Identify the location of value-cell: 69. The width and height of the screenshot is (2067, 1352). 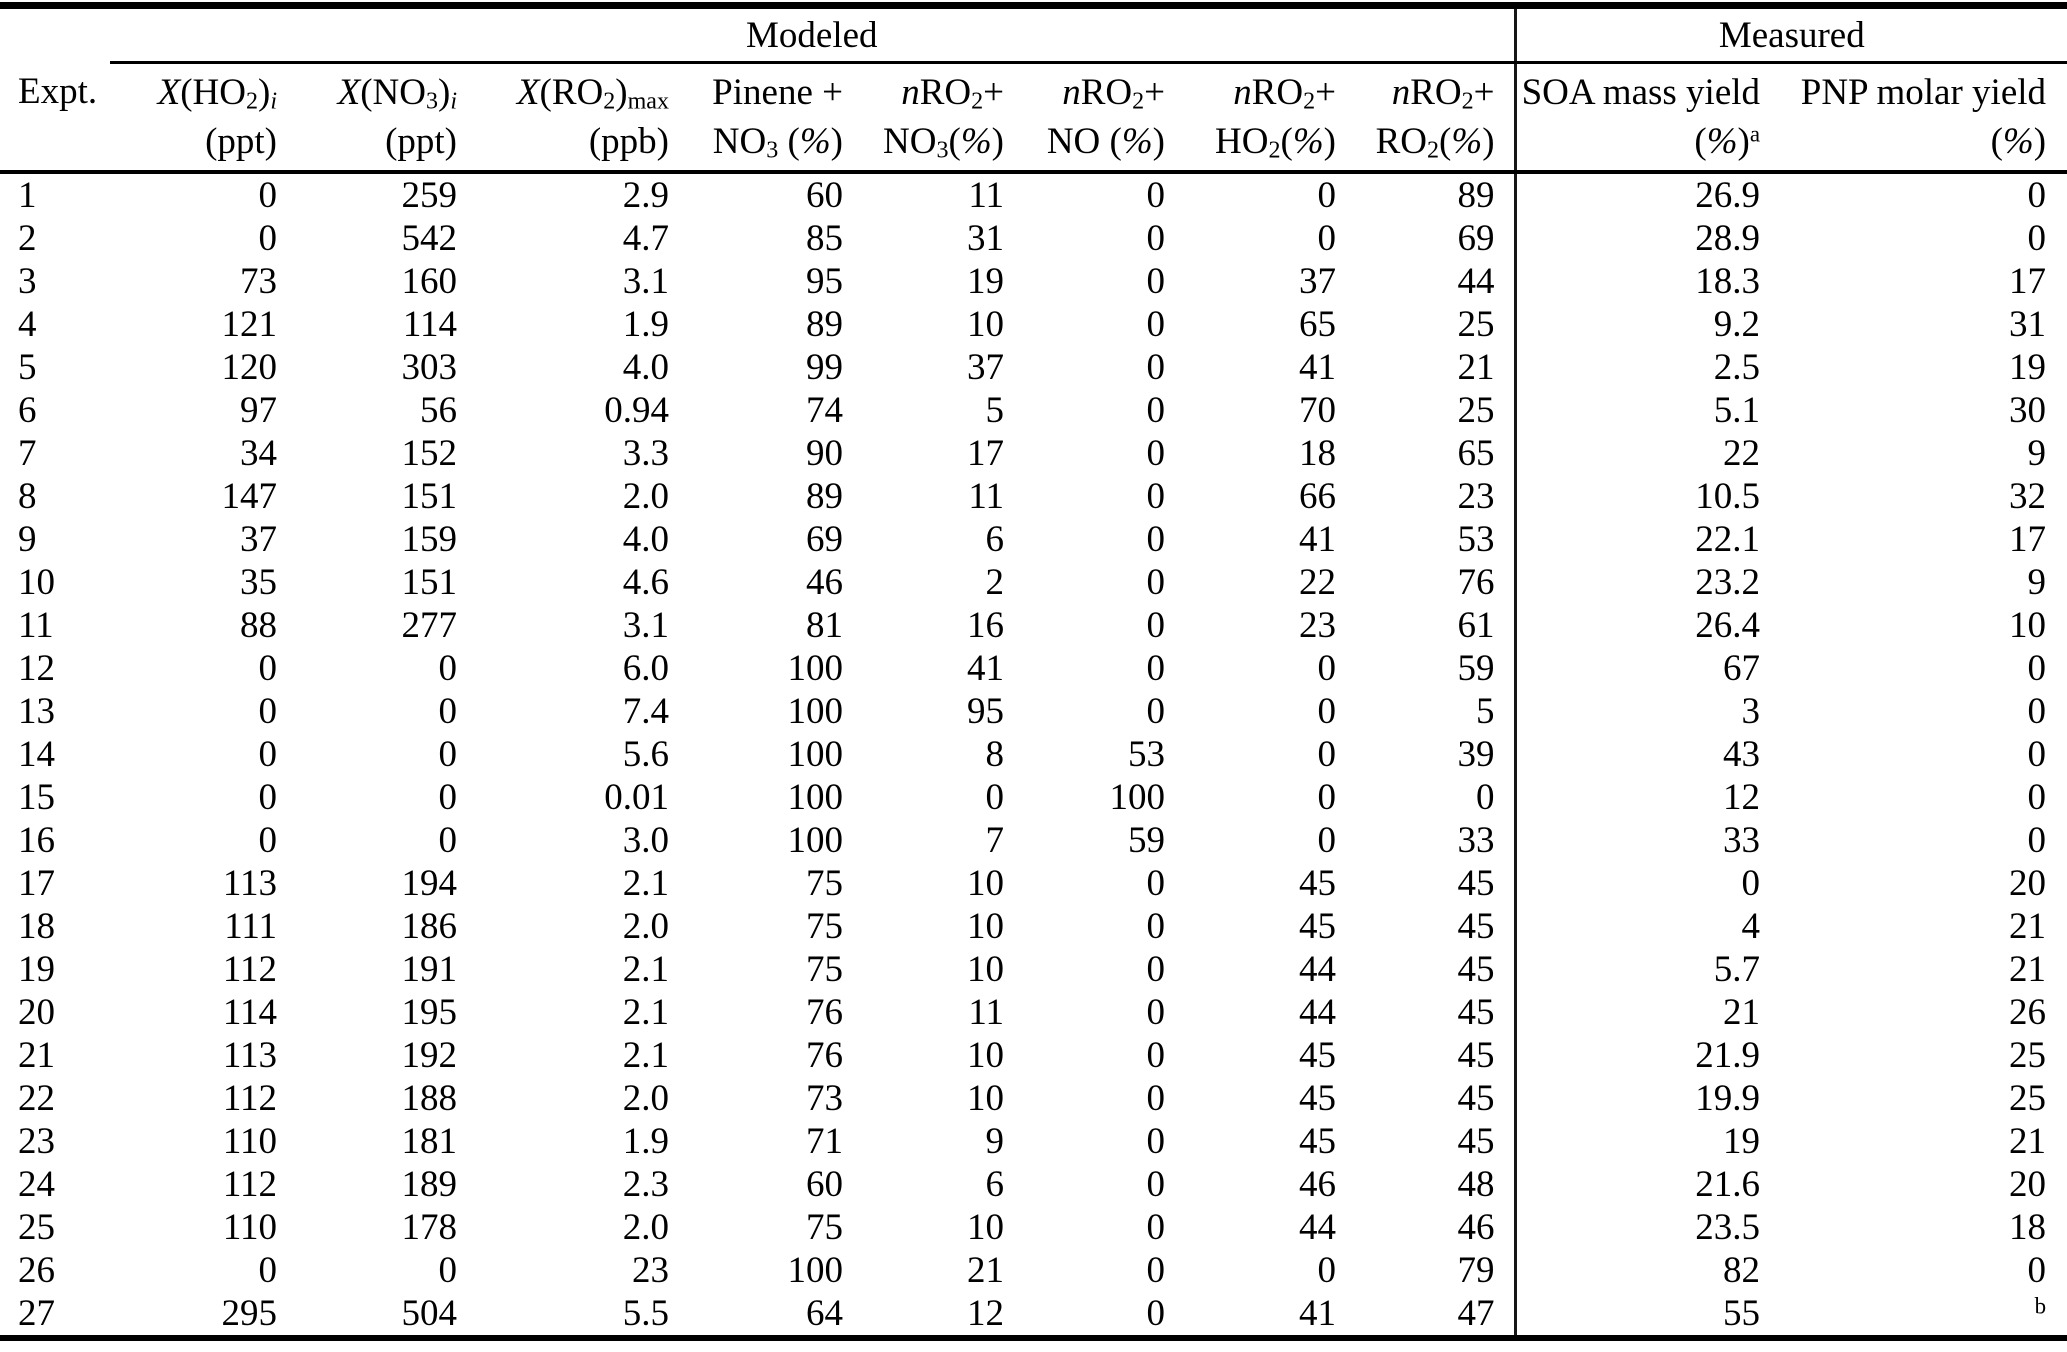
(1426, 238).